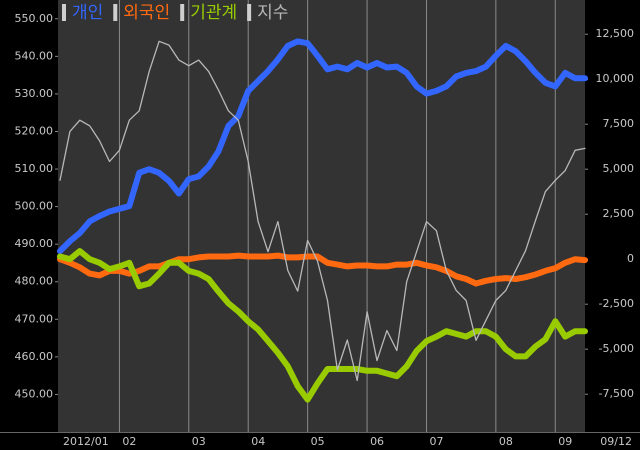 This screenshot has width=640, height=450. I want to click on x-tick-label: 2012/01, so click(86, 441).